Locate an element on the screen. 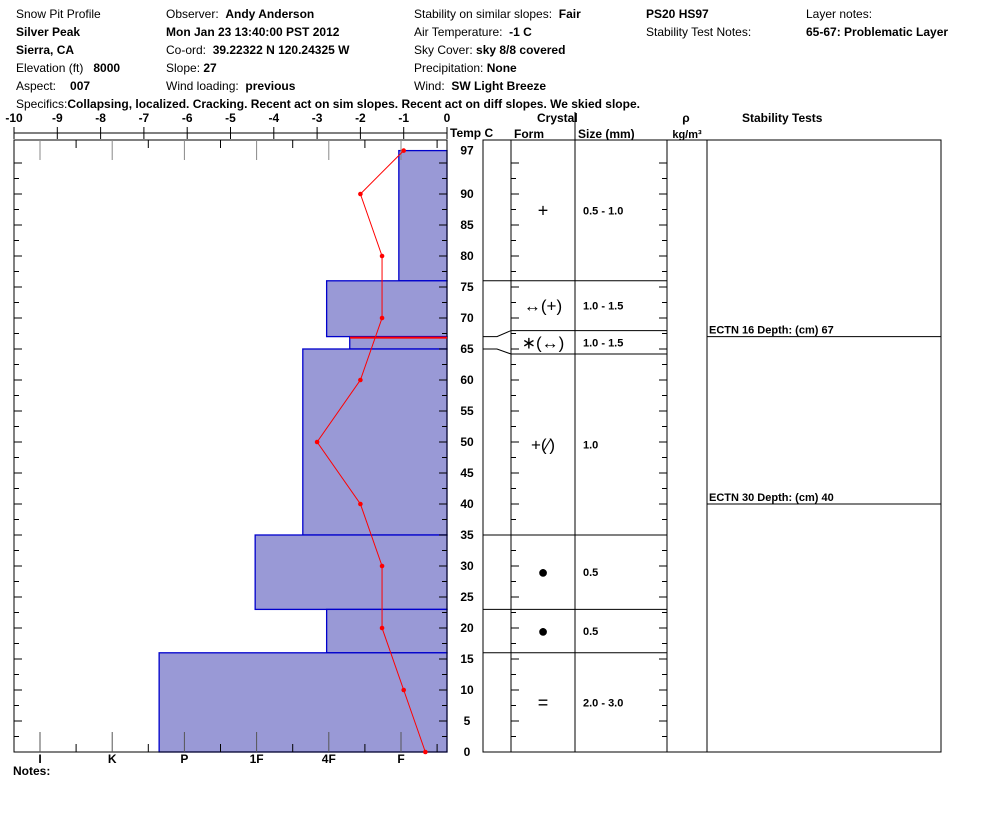 This screenshot has height=840, width=994. wind-loading-label: Wind loading: is located at coordinates (202, 86).